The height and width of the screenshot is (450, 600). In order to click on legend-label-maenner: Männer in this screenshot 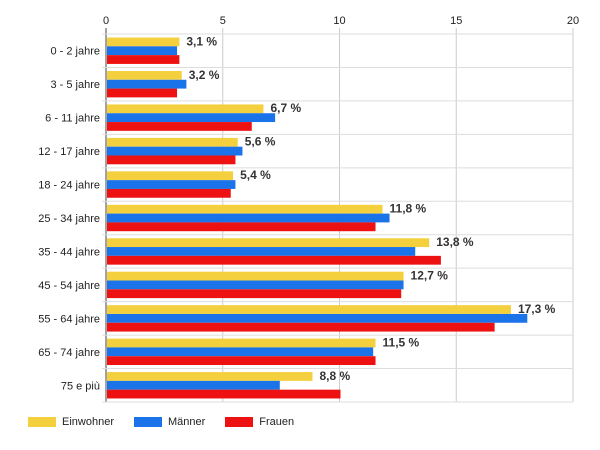, I will do `click(186, 422)`.